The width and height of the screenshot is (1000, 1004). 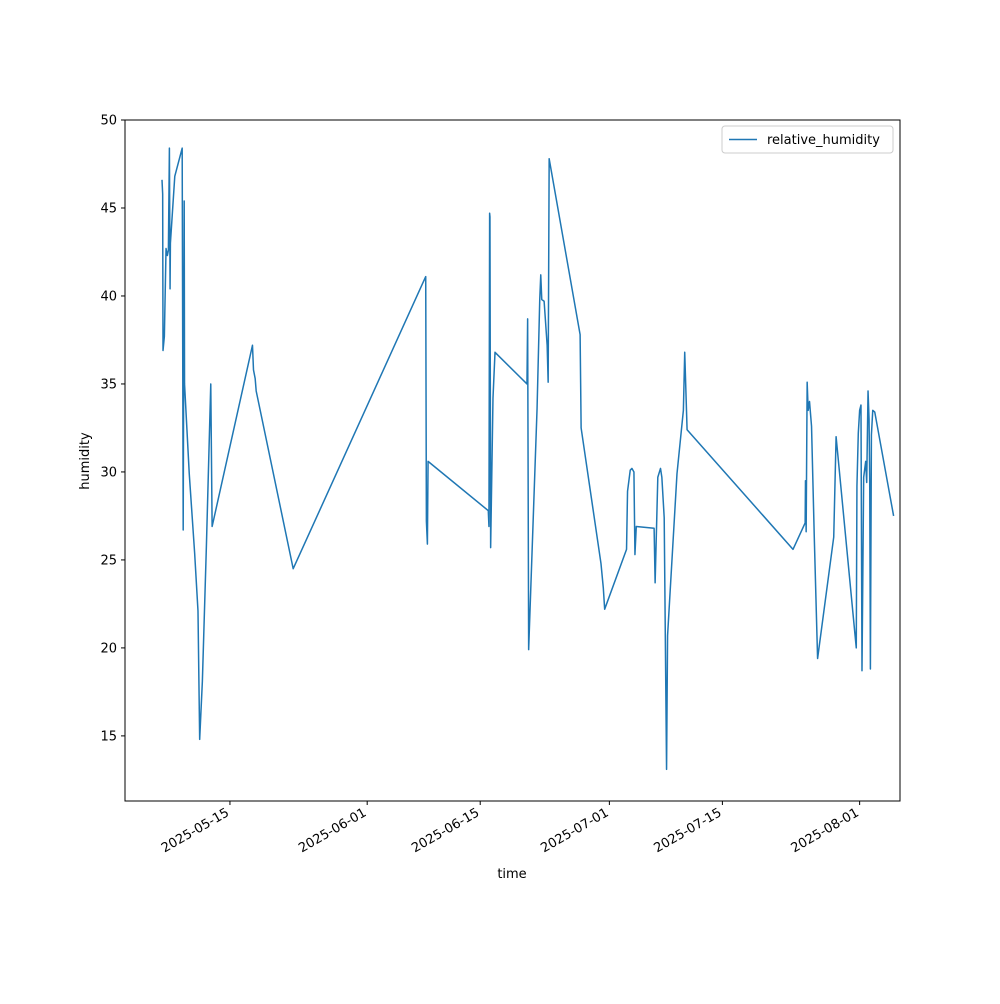 What do you see at coordinates (108, 472) in the screenshot?
I see `y-tick-label: 30` at bounding box center [108, 472].